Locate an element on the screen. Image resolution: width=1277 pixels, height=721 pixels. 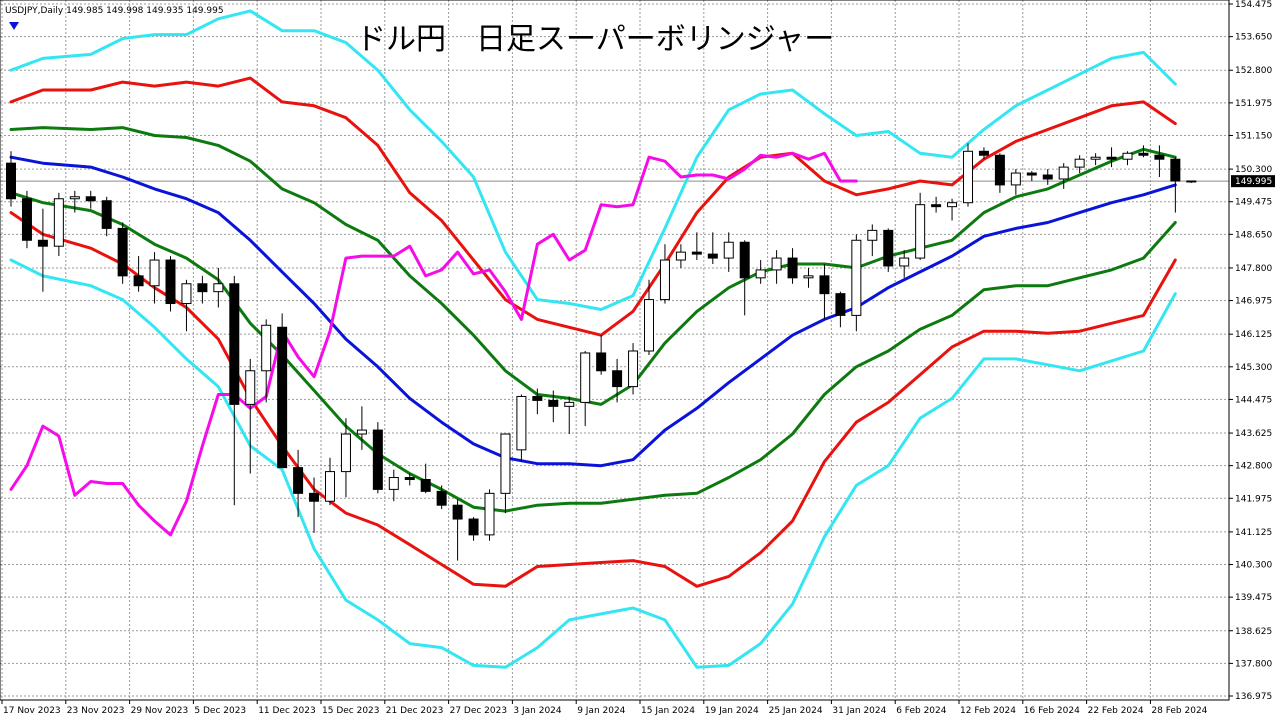
y-tick-label: 139.475 is located at coordinates (1253, 598).